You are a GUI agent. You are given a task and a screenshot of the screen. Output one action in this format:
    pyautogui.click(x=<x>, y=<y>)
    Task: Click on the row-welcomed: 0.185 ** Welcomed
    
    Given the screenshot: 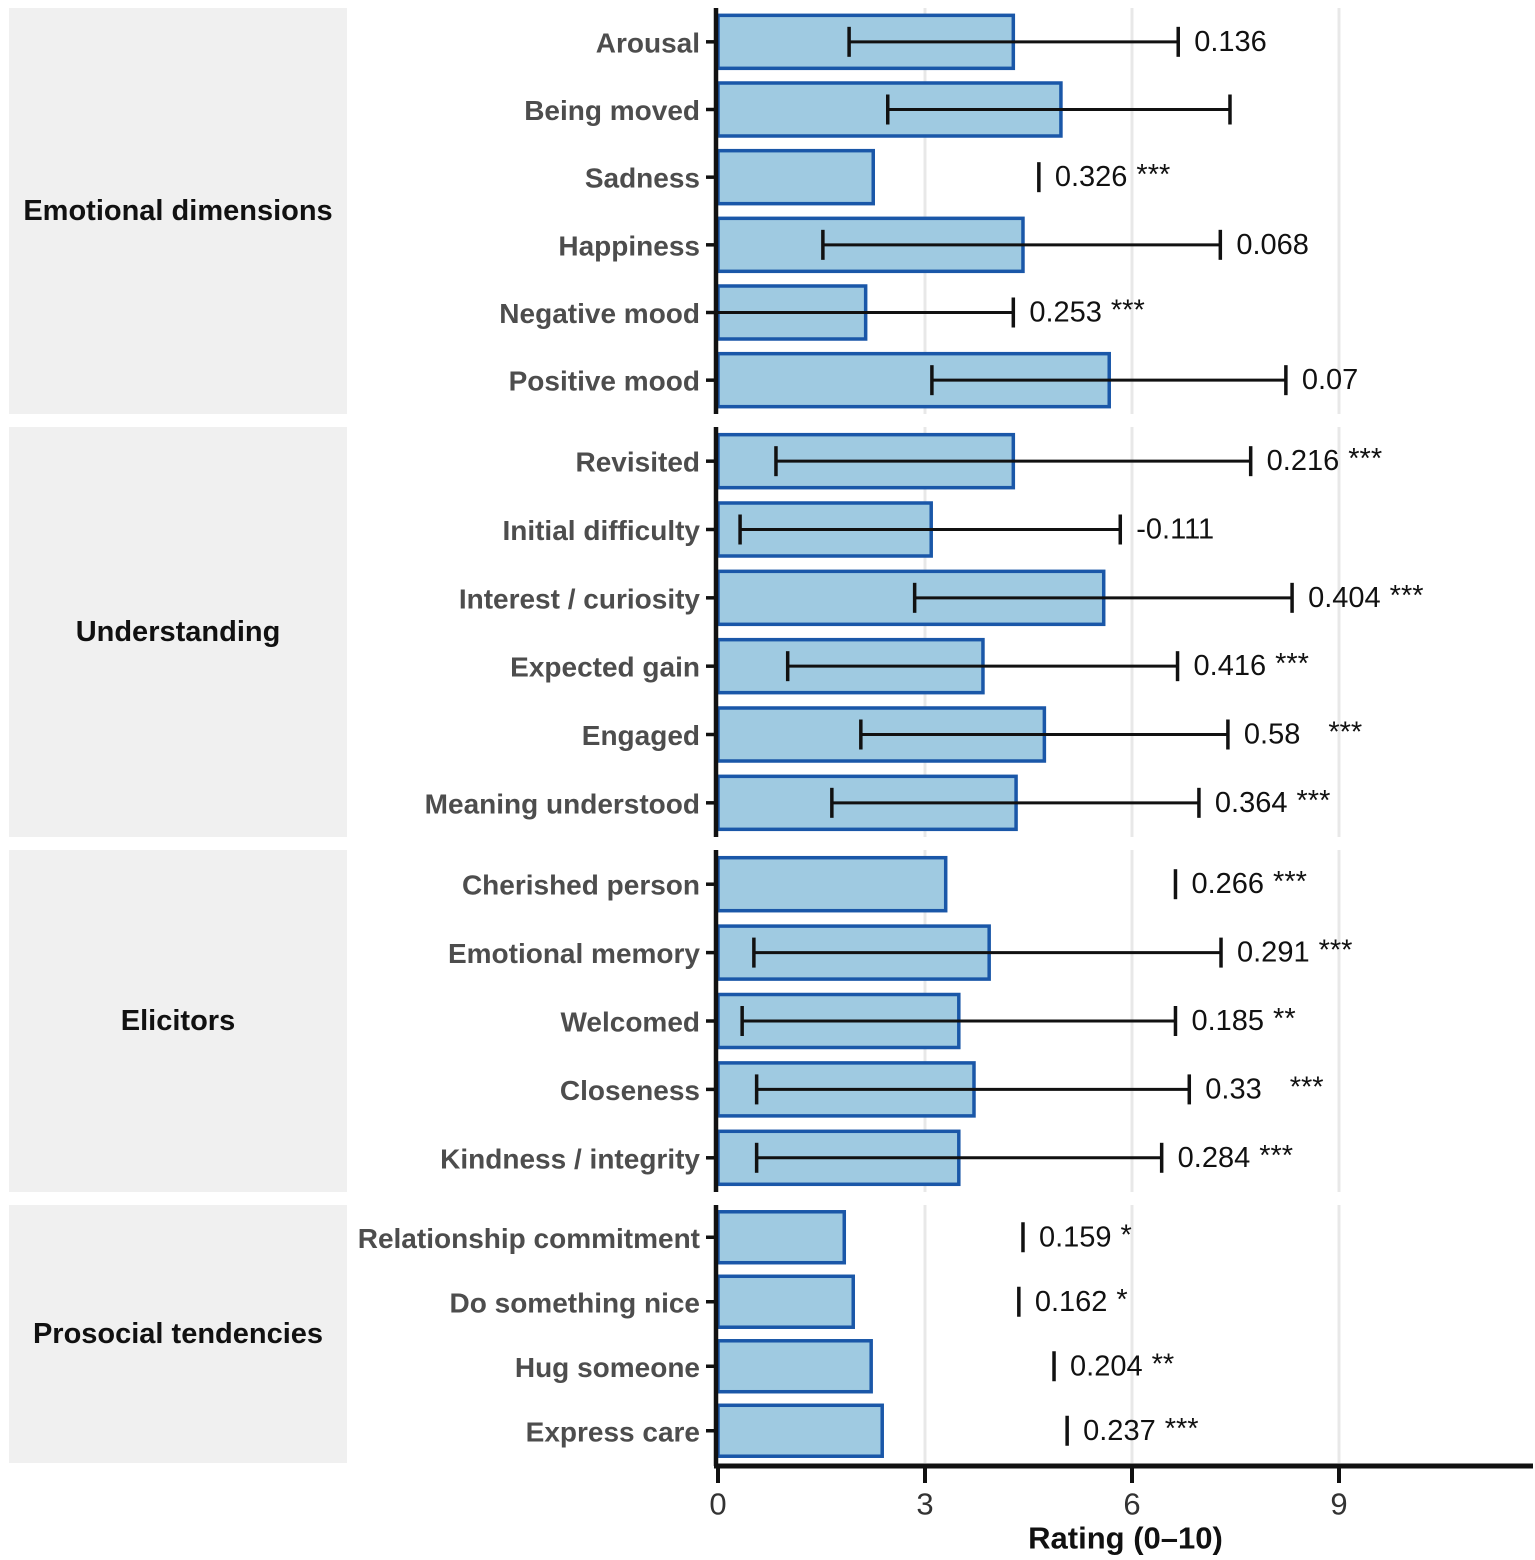 What is the action you would take?
    pyautogui.click(x=928, y=1021)
    